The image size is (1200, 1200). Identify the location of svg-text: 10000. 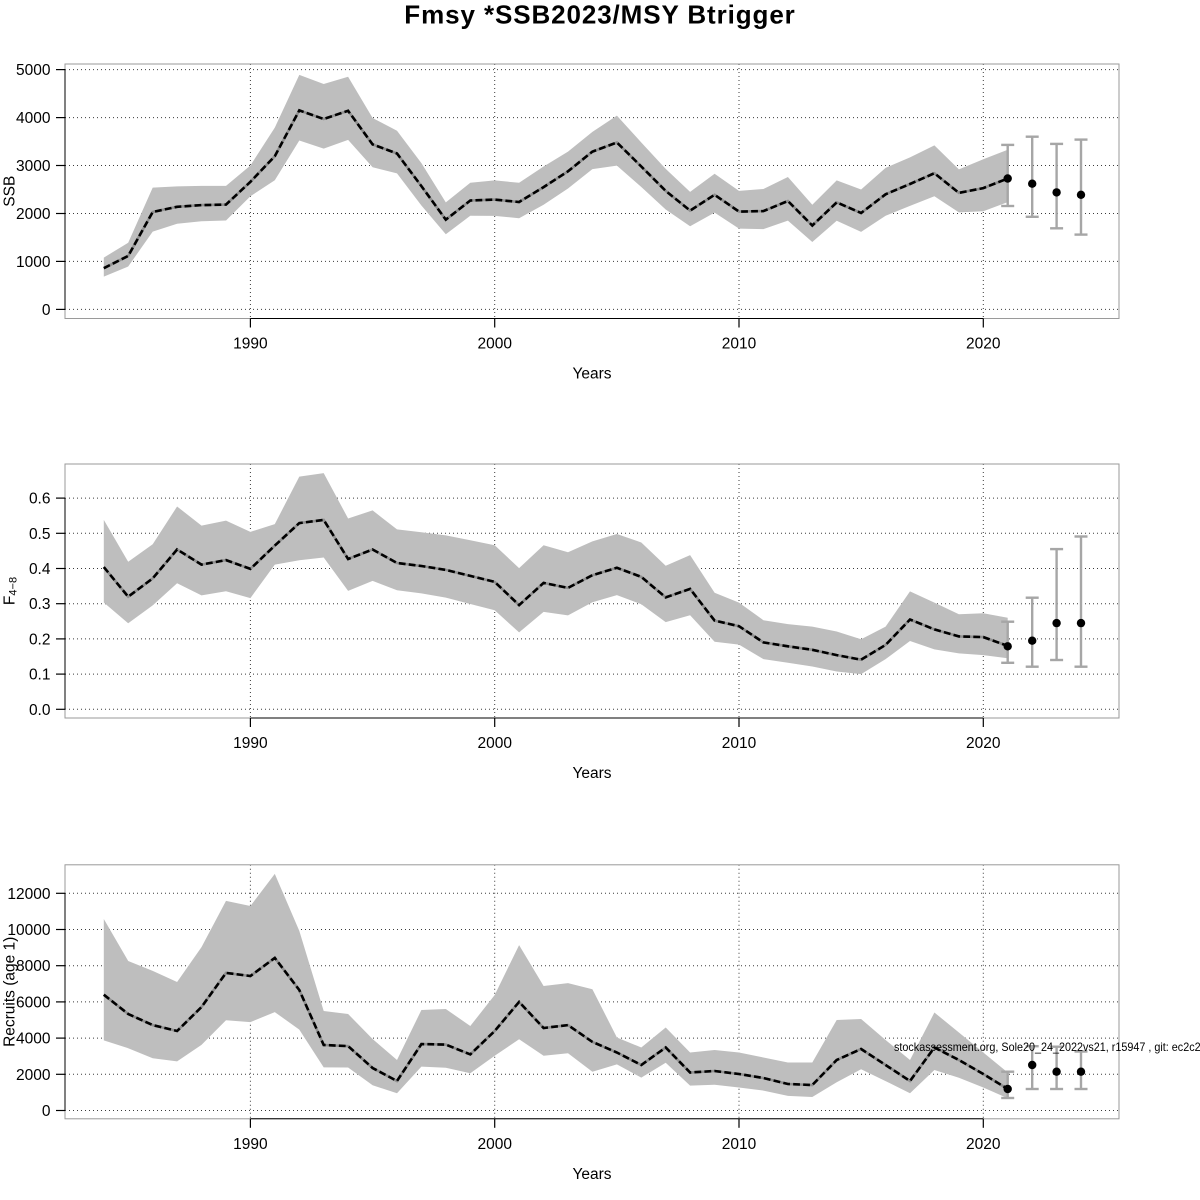
(28, 930).